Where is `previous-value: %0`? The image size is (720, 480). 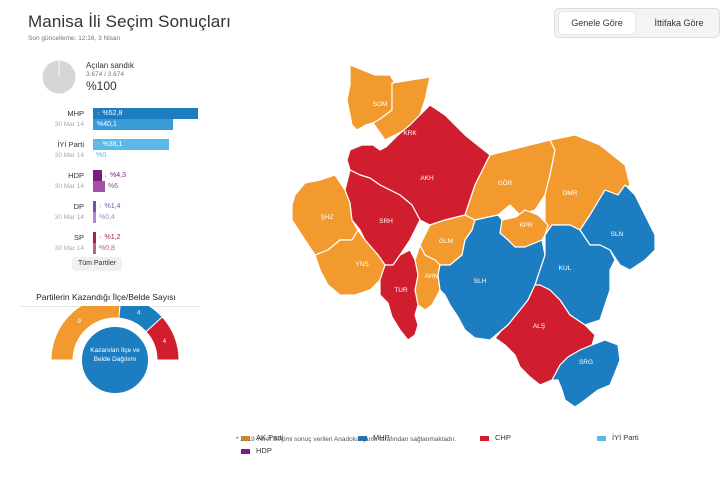
previous-value: %0 is located at coordinates (101, 155).